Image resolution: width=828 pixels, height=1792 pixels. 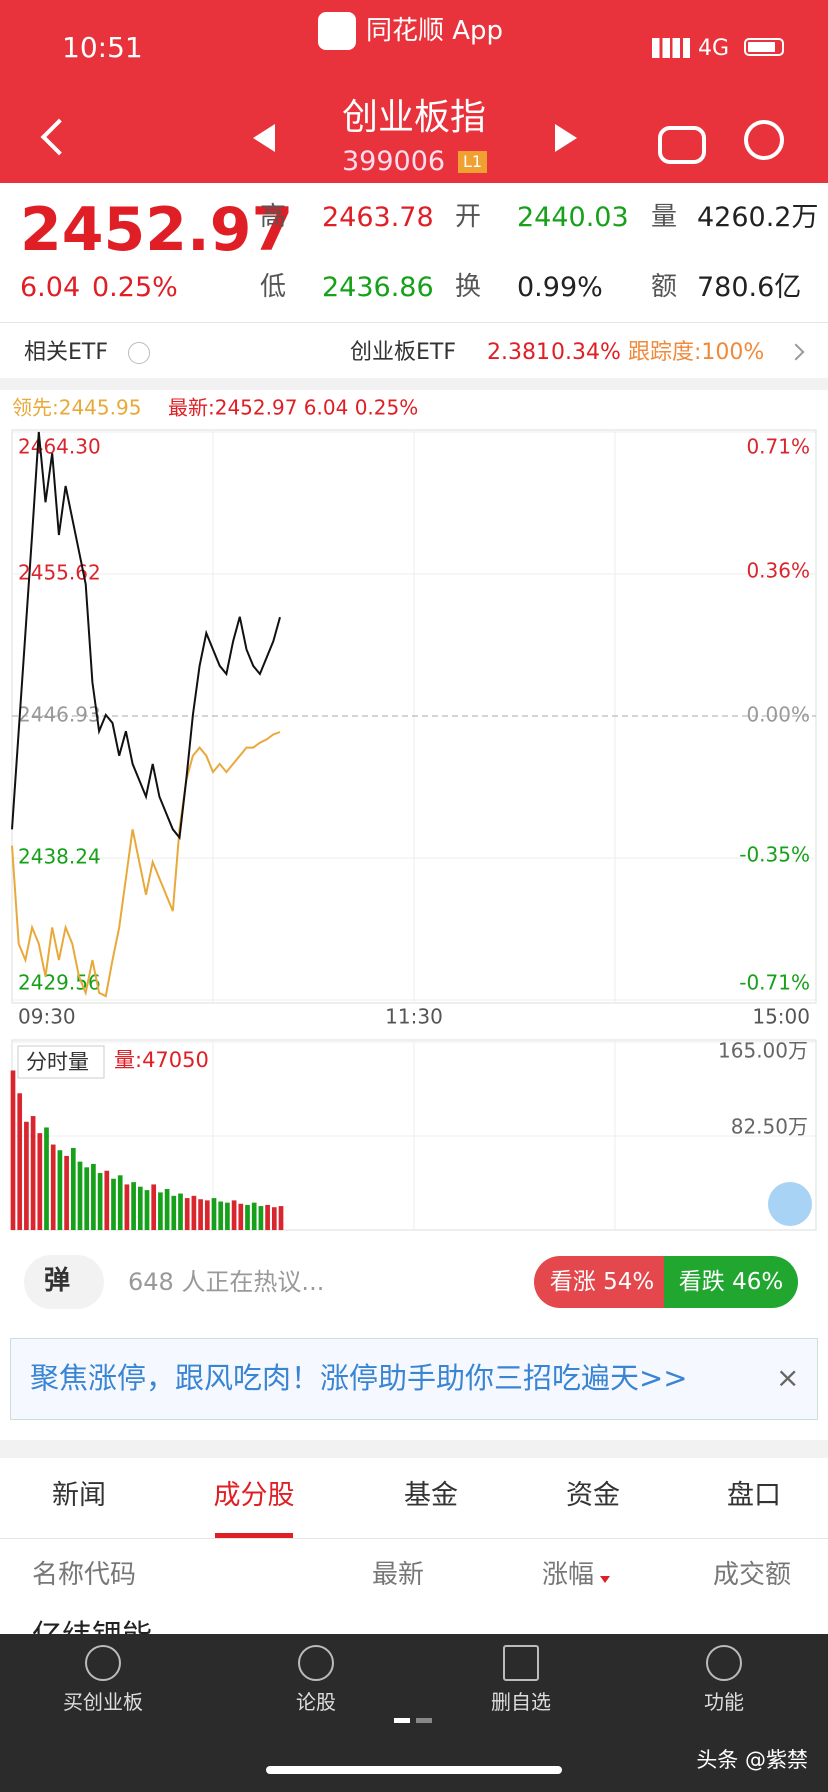 What do you see at coordinates (566, 138) in the screenshot?
I see `next-button` at bounding box center [566, 138].